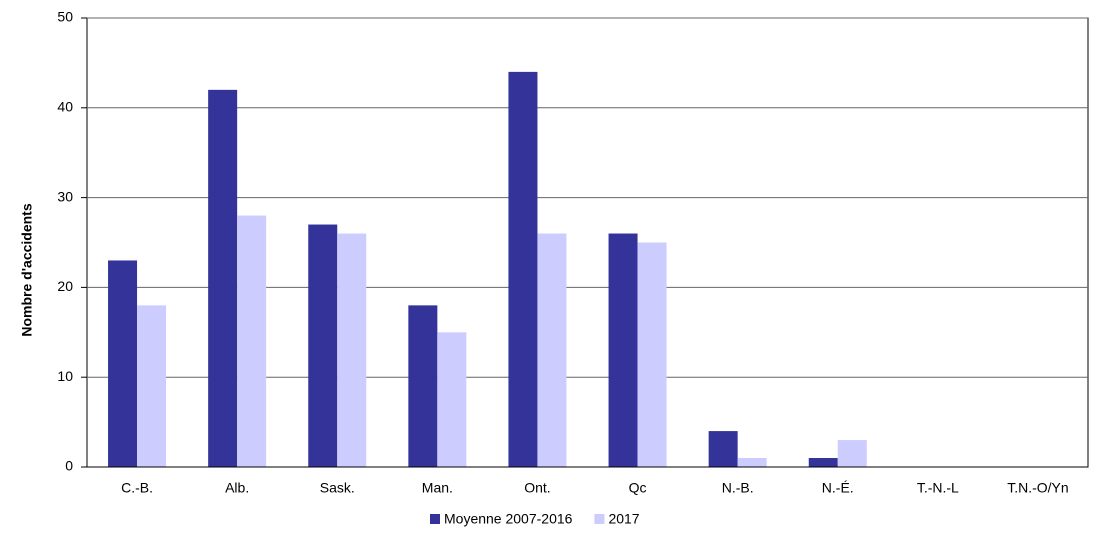 This screenshot has height=553, width=1100. I want to click on x-tick-label: Ont., so click(537, 488).